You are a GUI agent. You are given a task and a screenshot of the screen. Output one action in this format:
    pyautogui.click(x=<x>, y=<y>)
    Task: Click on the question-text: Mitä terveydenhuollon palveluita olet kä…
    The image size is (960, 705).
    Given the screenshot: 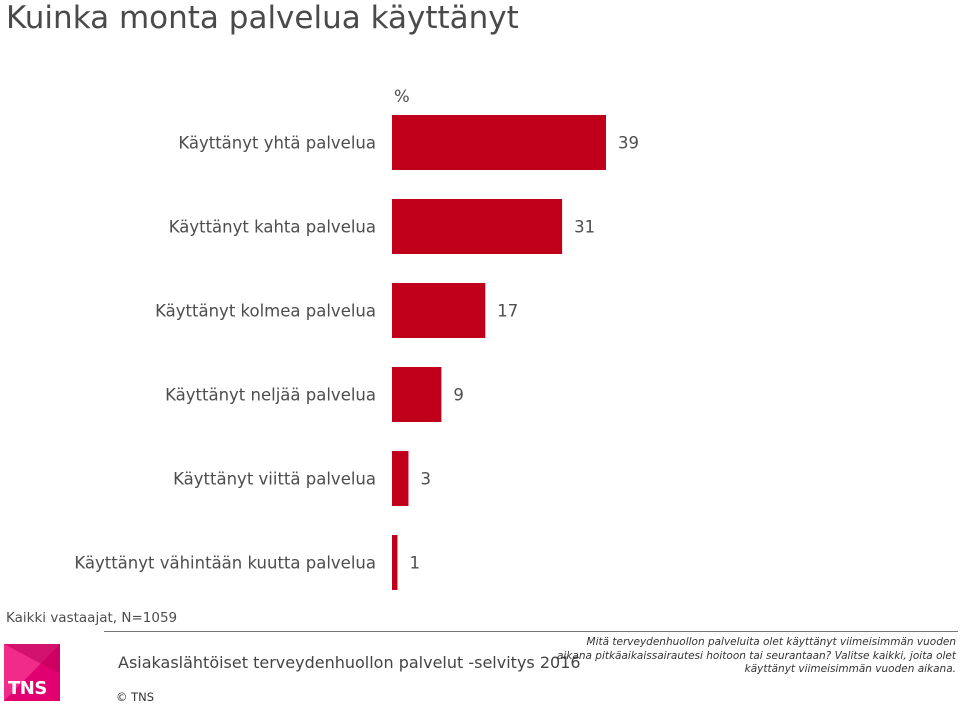 What is the action you would take?
    pyautogui.click(x=756, y=655)
    